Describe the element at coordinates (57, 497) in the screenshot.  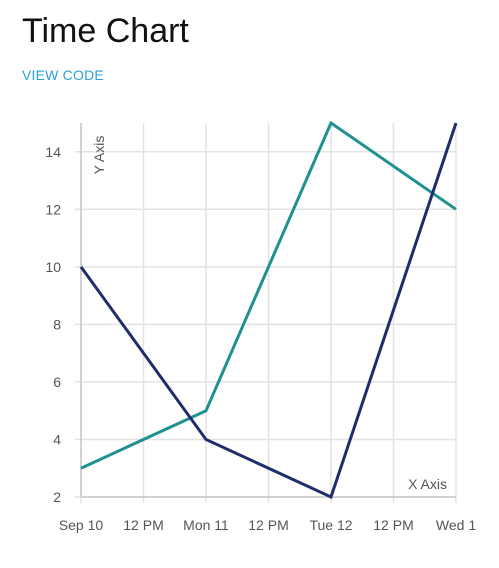
I see `y-tick-label: 2` at that location.